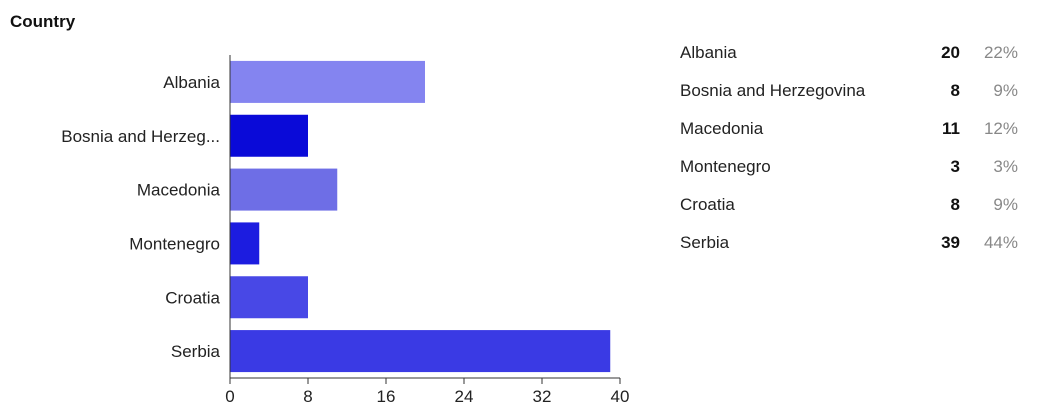  I want to click on summary-row: Croatia 8 9%, so click(849, 205).